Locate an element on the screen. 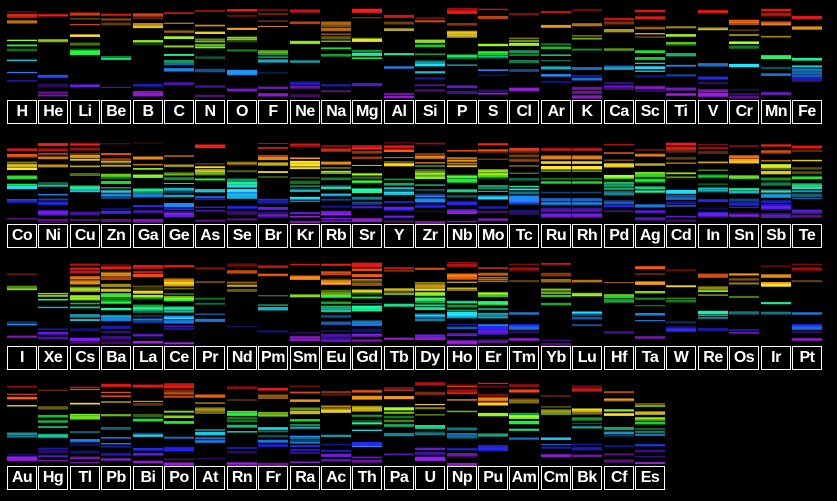 The width and height of the screenshot is (837, 501). spectral-line-pa is located at coordinates (399, 388).